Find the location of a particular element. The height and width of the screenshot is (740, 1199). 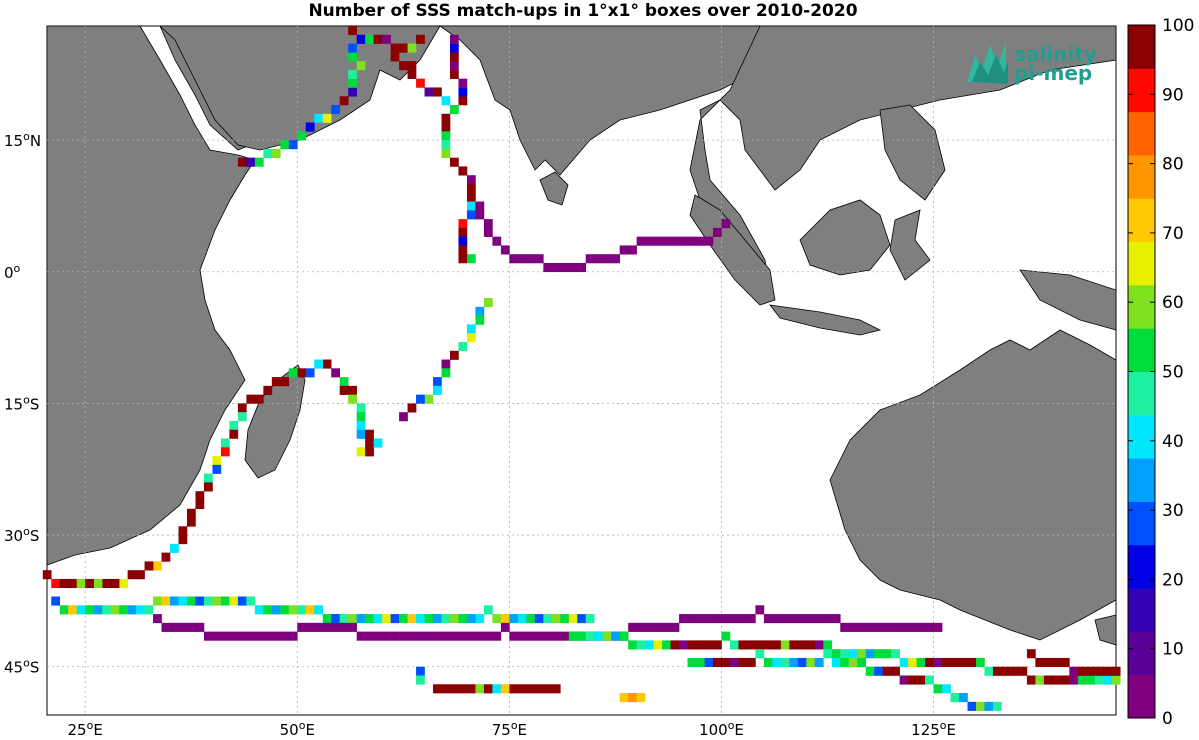

colorbar: 0 10 20 30 40 50 60 70 80 90 100 is located at coordinates (1160, 372).